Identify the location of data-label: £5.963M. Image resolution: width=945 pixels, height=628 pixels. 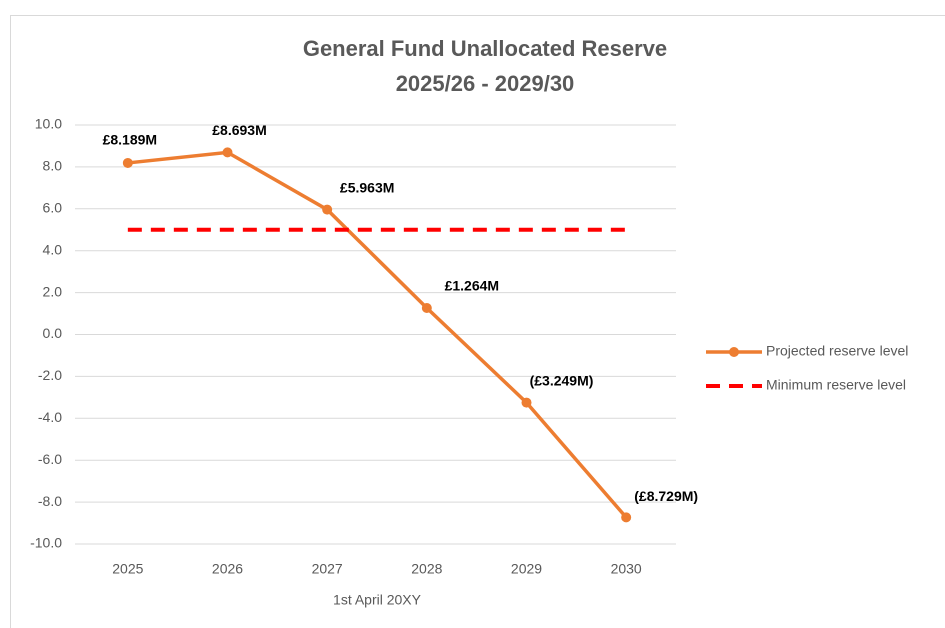
(367, 187).